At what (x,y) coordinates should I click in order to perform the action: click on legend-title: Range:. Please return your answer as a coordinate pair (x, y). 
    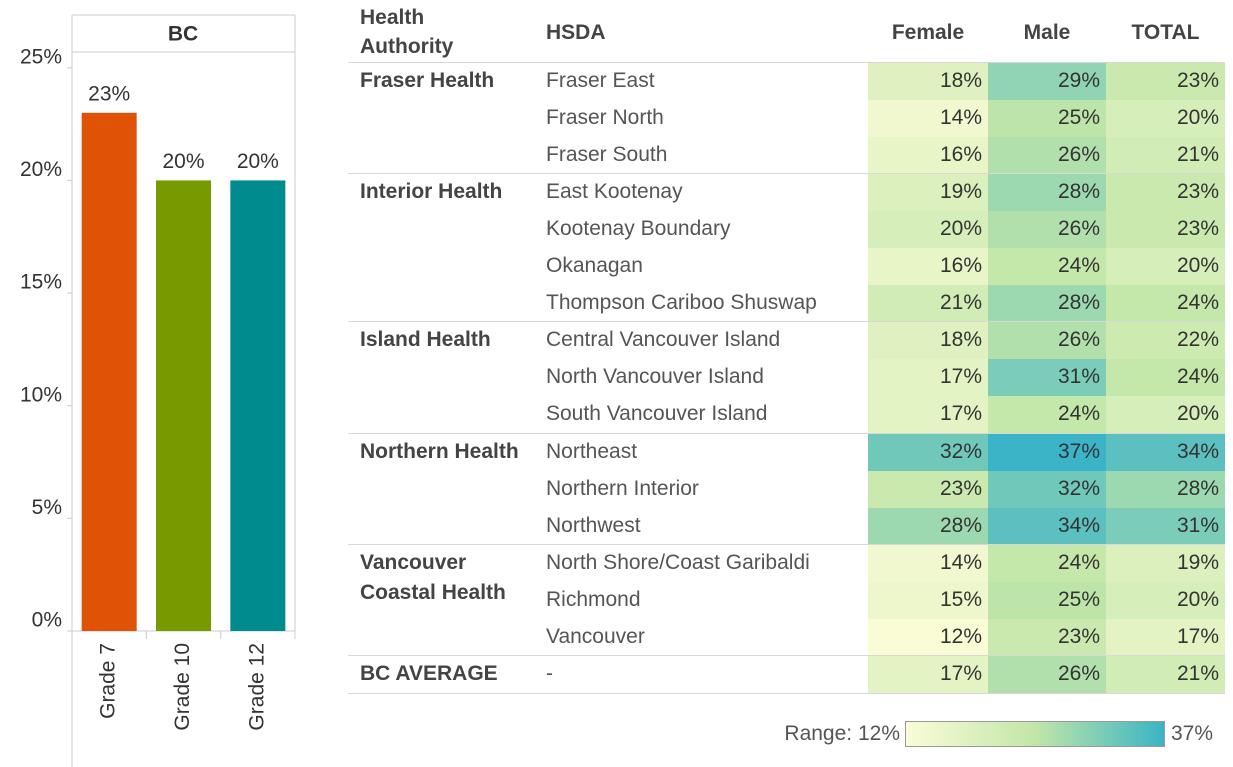
    Looking at the image, I should click on (818, 733).